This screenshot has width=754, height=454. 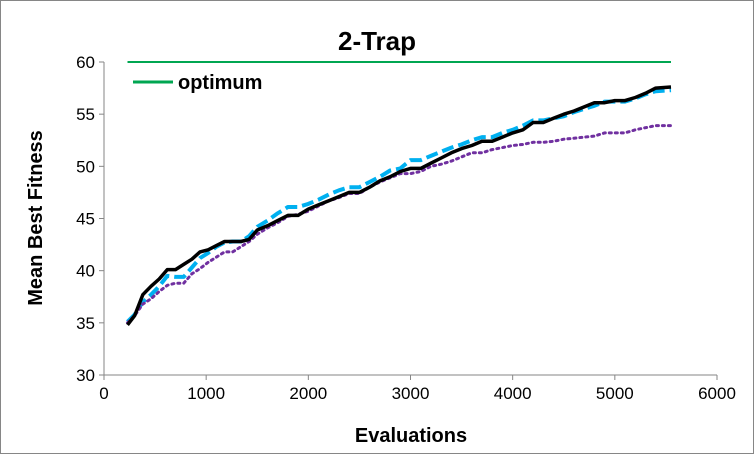 What do you see at coordinates (513, 393) in the screenshot?
I see `x-tick-label: 4000` at bounding box center [513, 393].